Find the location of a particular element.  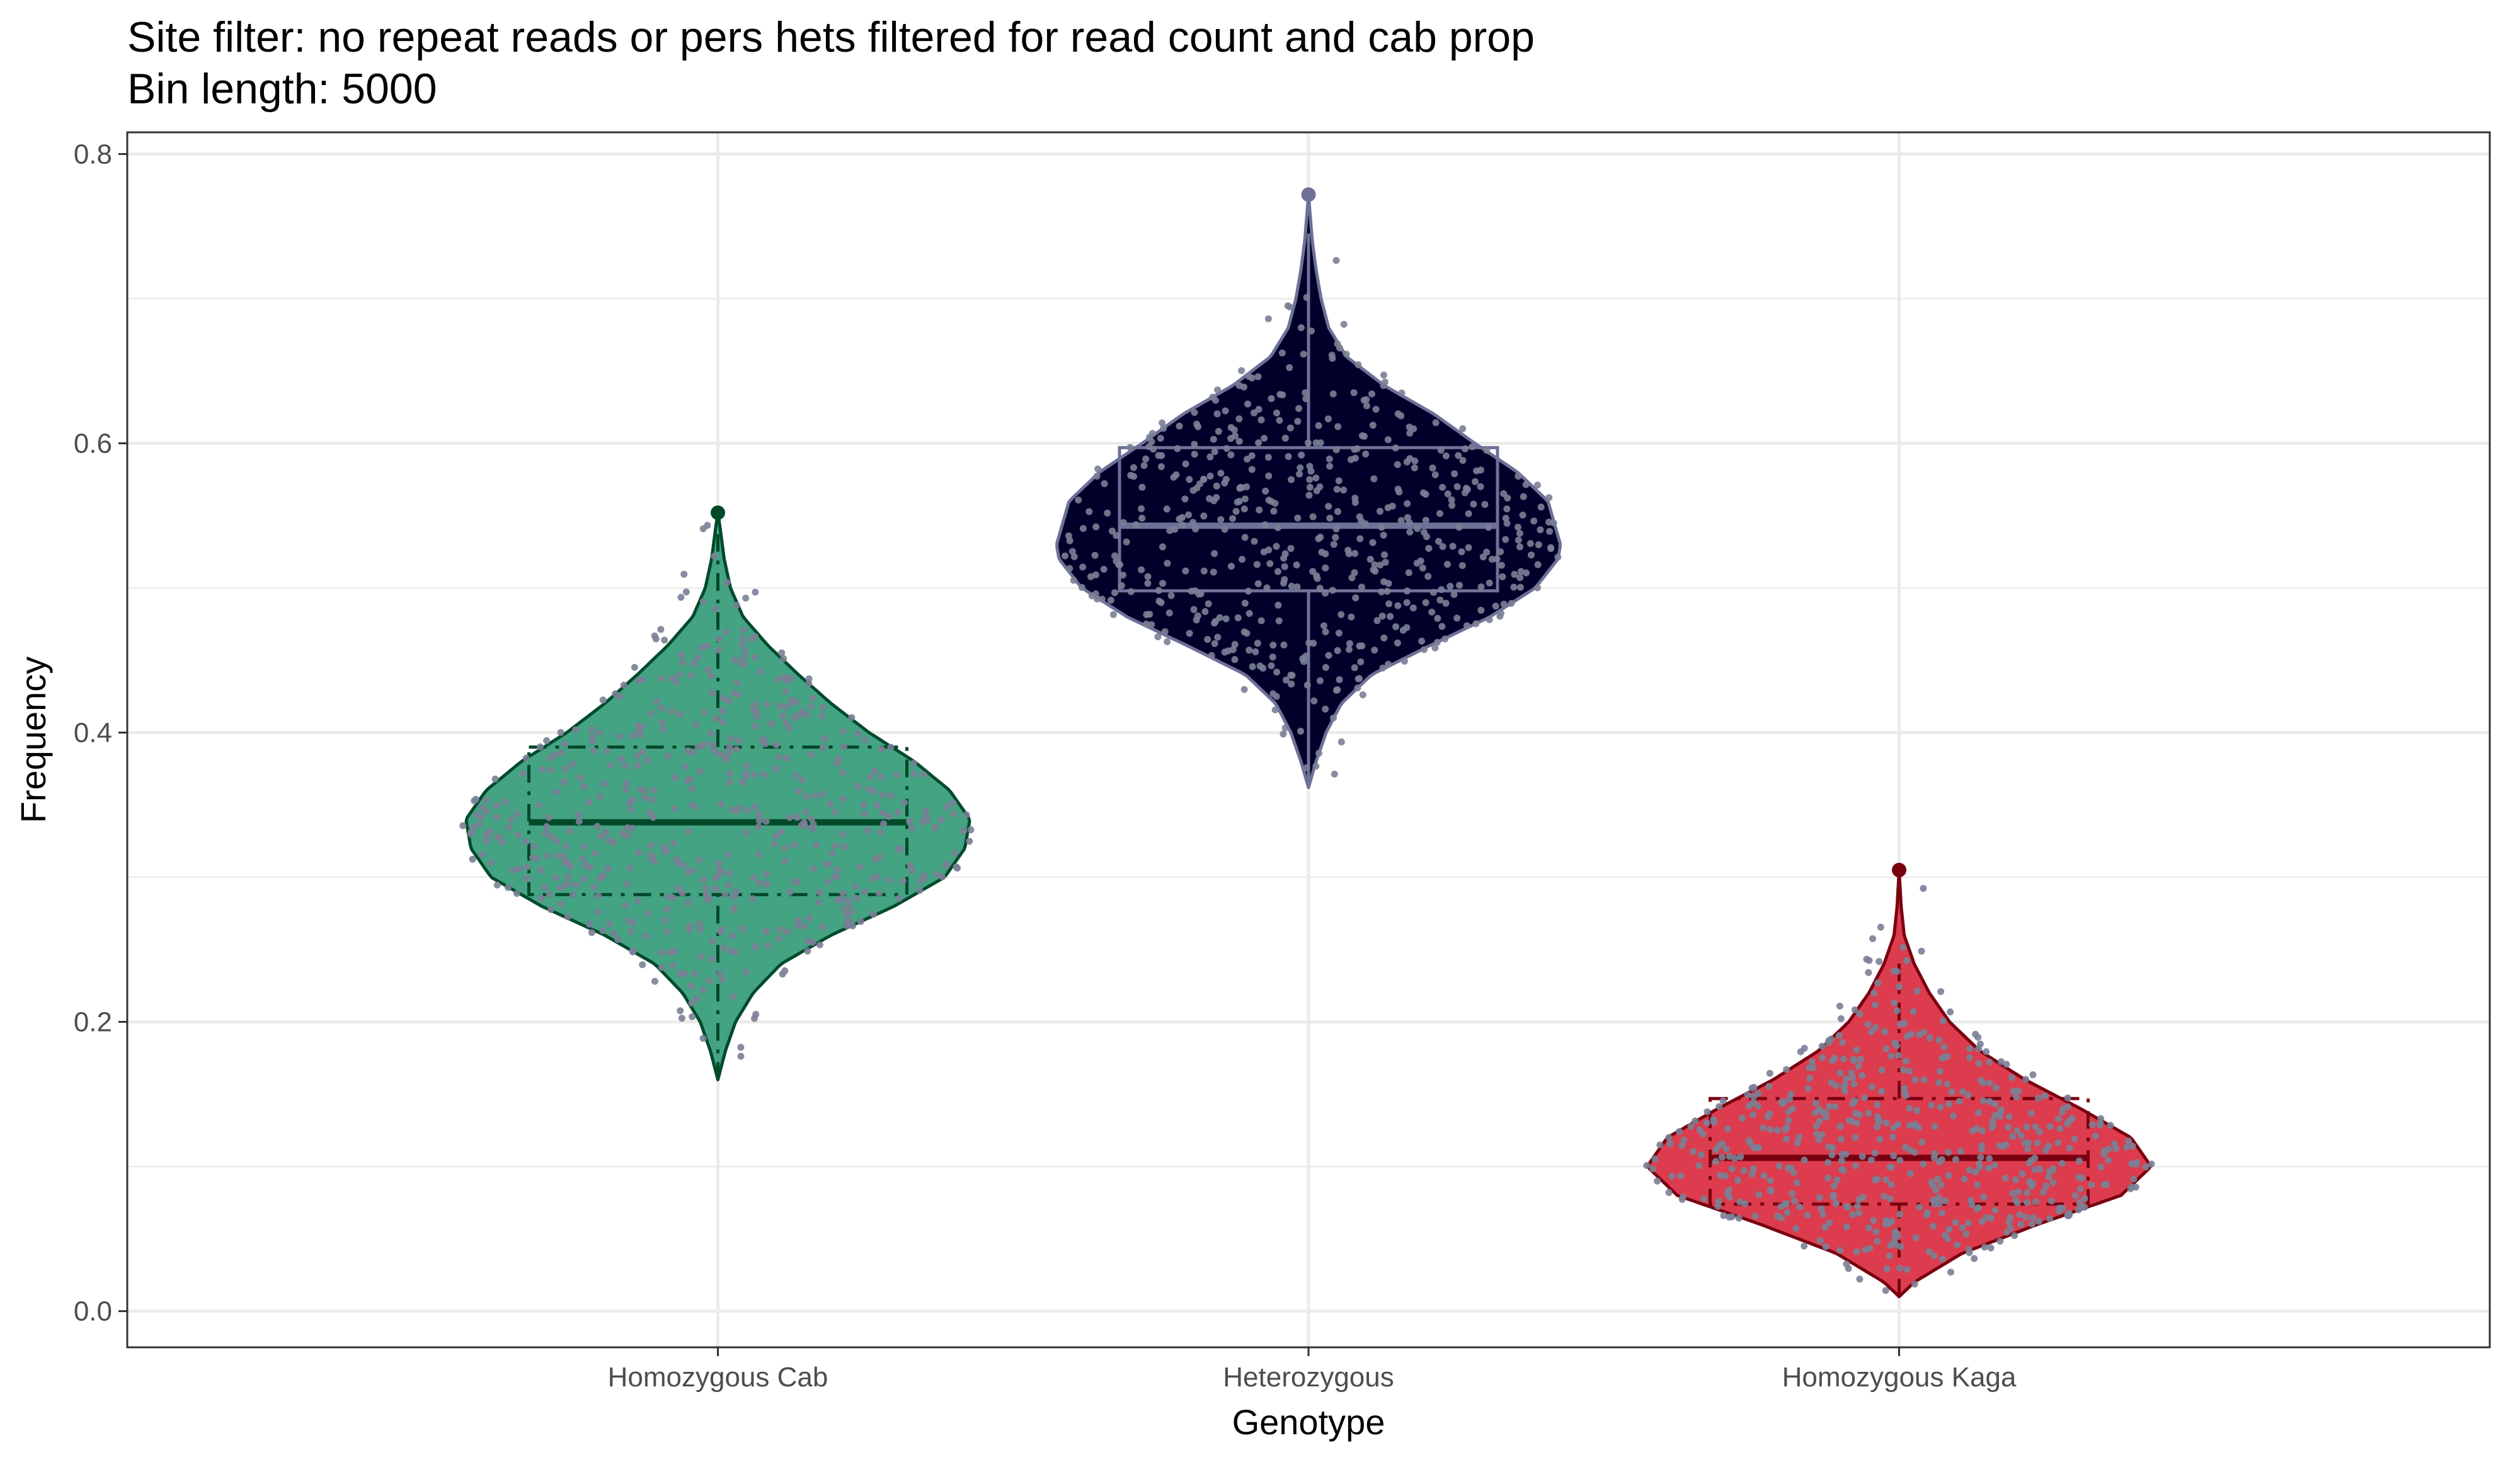

chart-subtitle: Bin length: 5000 is located at coordinates (282, 89).